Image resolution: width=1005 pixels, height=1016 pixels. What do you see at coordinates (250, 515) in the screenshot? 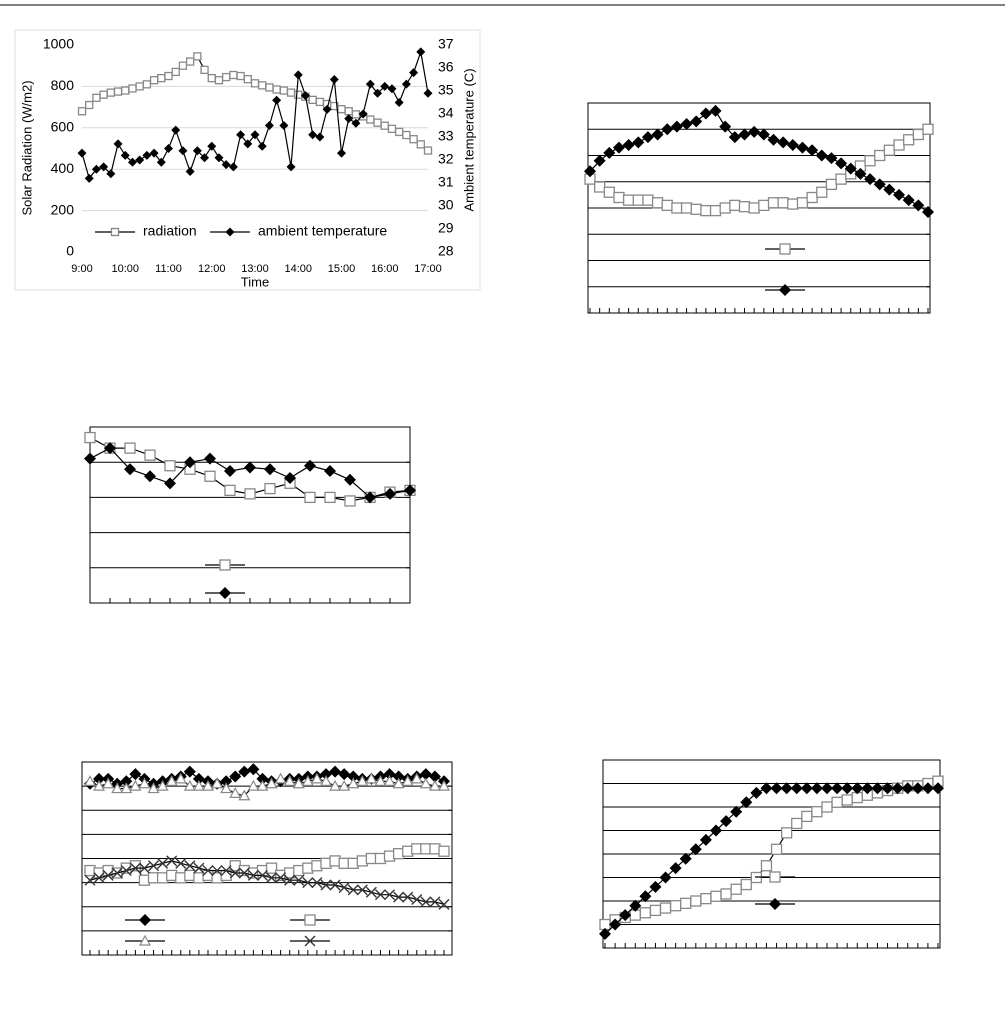
I see `plot-frame` at bounding box center [250, 515].